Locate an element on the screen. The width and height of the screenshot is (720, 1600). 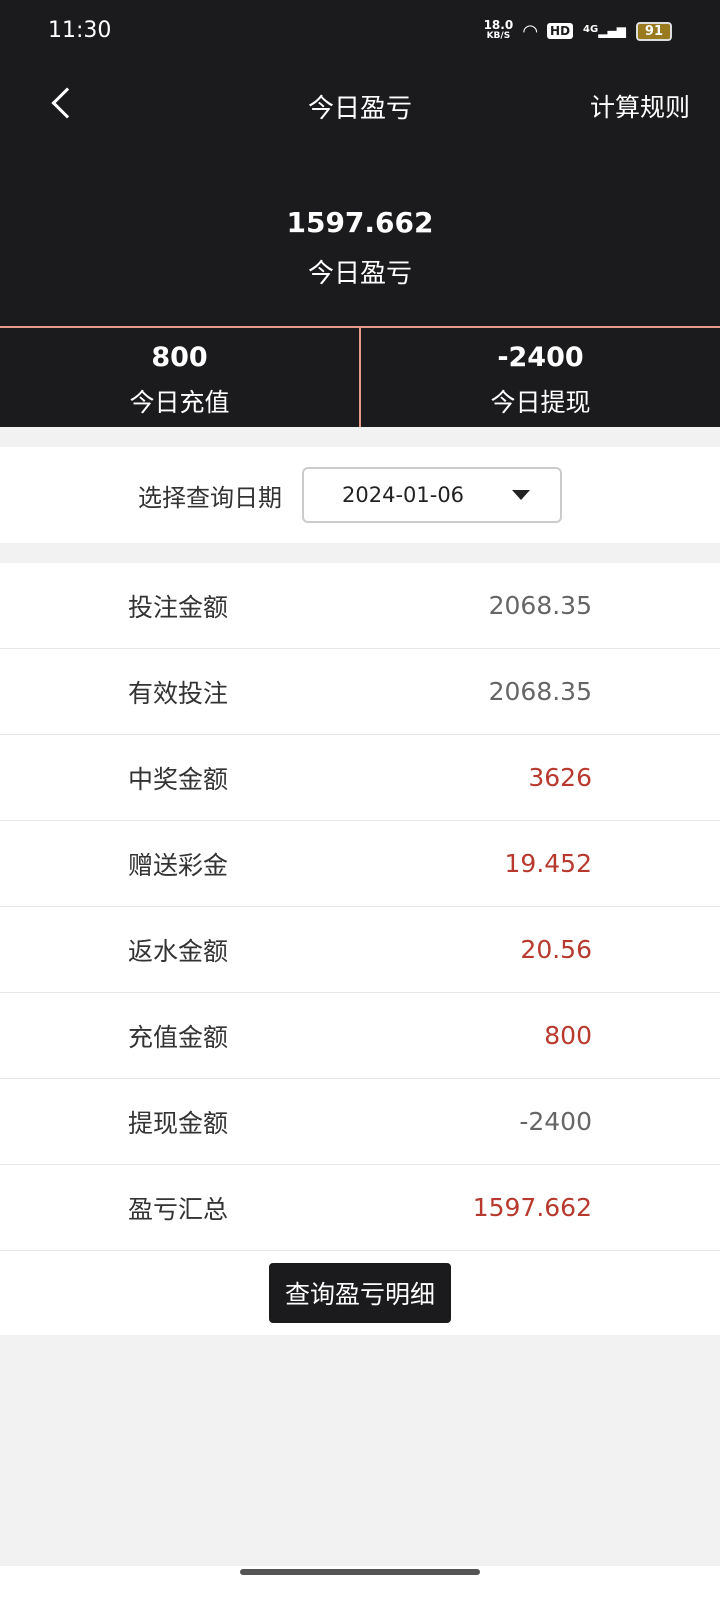
battery-icon: 91 is located at coordinates (653, 31).